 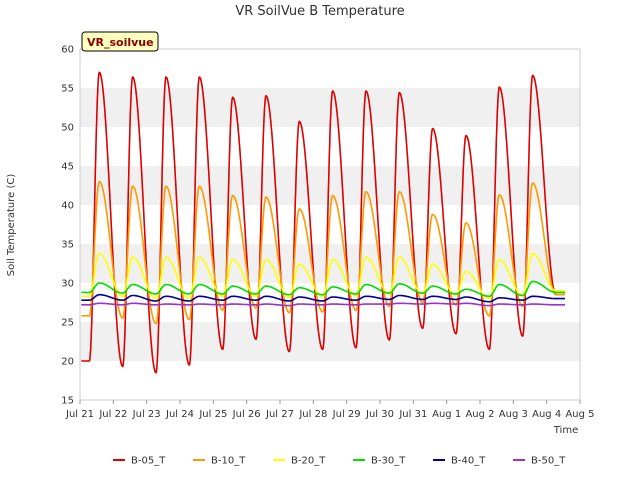 I want to click on x-tick-label: Aug 2, so click(x=479, y=414).